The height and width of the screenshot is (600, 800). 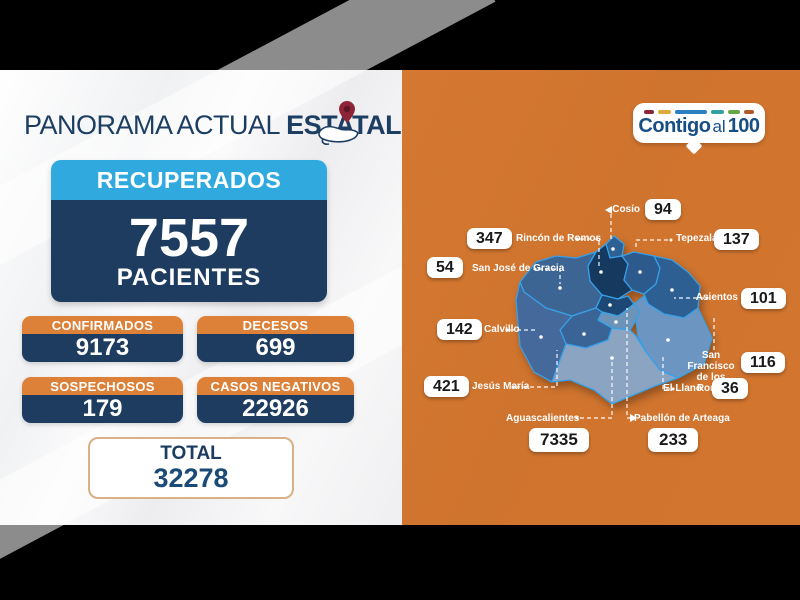 I want to click on letterbox-bottom, so click(x=400, y=562).